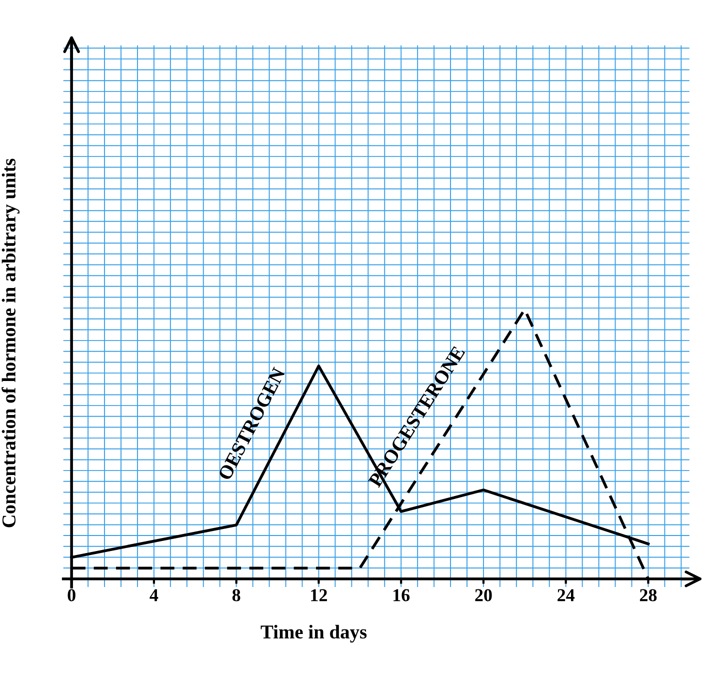 This screenshot has width=728, height=677. I want to click on x-tick-label: 16, so click(402, 595).